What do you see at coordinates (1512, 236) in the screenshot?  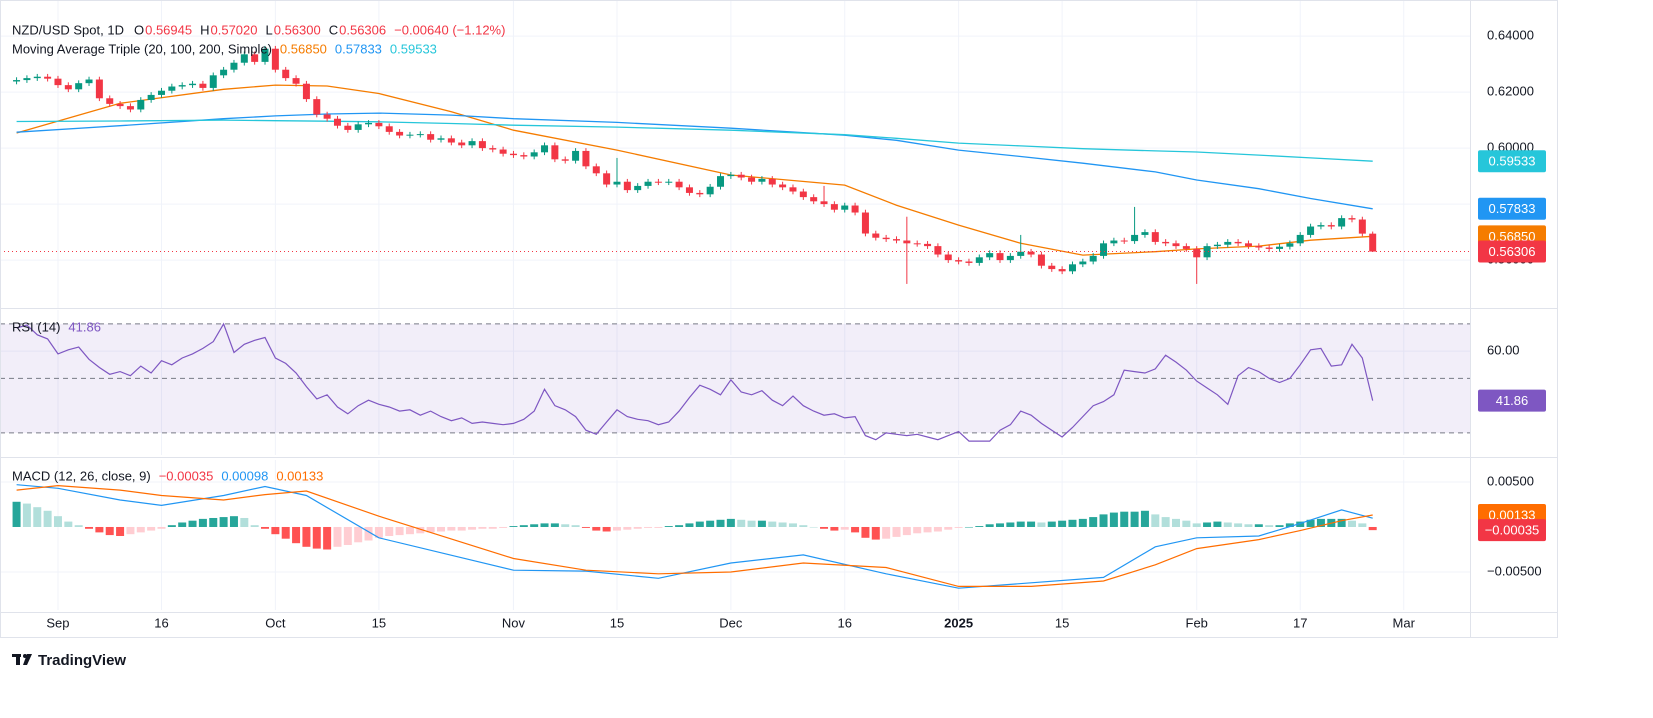 I see `price-badge-label: 0.56850` at bounding box center [1512, 236].